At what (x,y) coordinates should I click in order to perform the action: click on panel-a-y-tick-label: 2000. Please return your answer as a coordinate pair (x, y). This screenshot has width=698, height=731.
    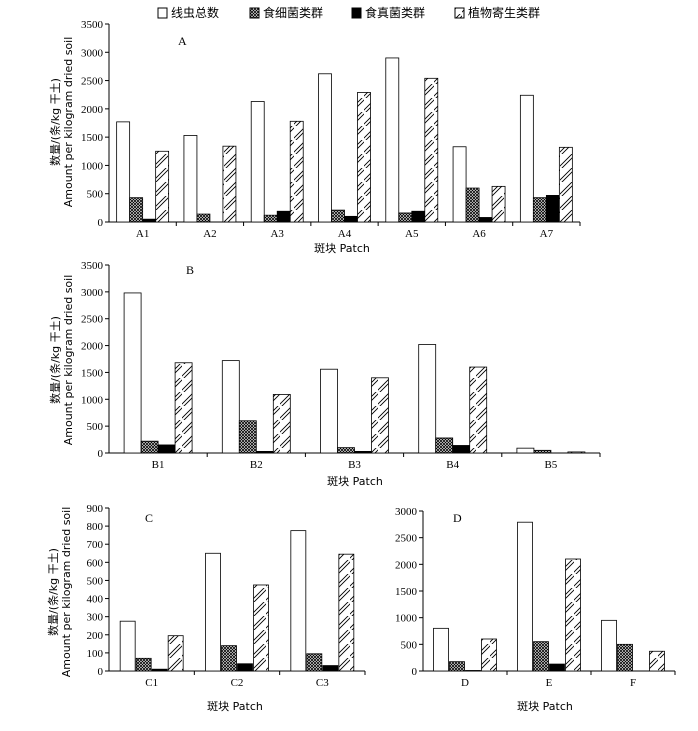
    Looking at the image, I should click on (92, 110).